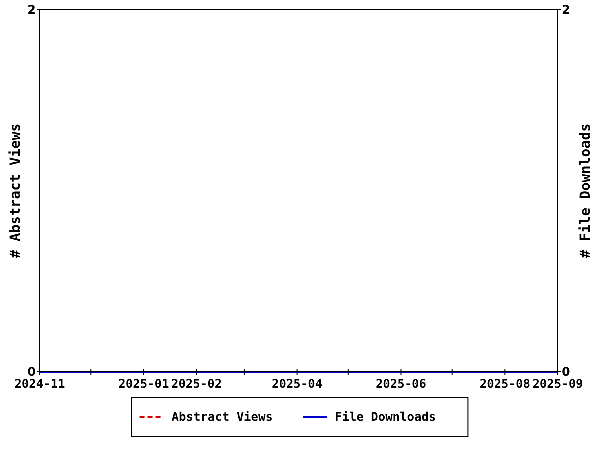 This screenshot has width=600, height=450. I want to click on x-tick-label: 2025-06, so click(401, 384).